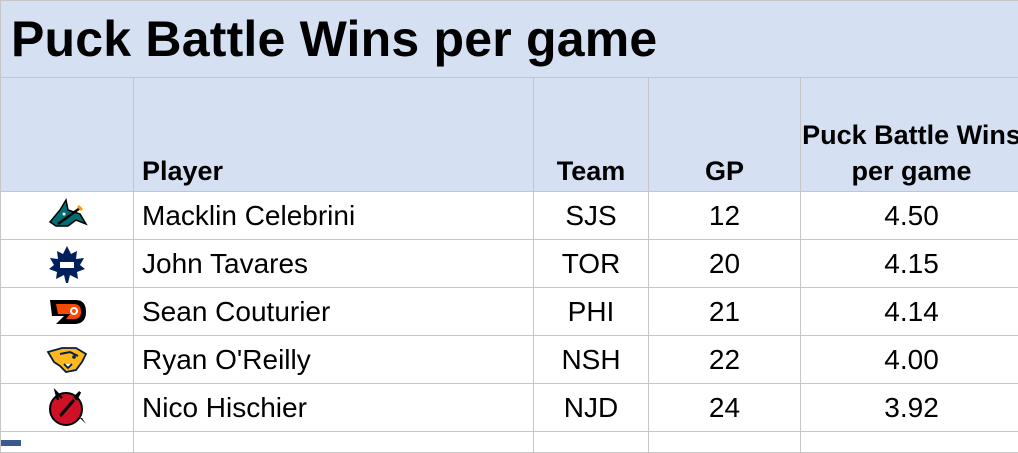 The height and width of the screenshot is (453, 1018). I want to click on table-row: John Tavares TOR 20 4.15, so click(509, 264).